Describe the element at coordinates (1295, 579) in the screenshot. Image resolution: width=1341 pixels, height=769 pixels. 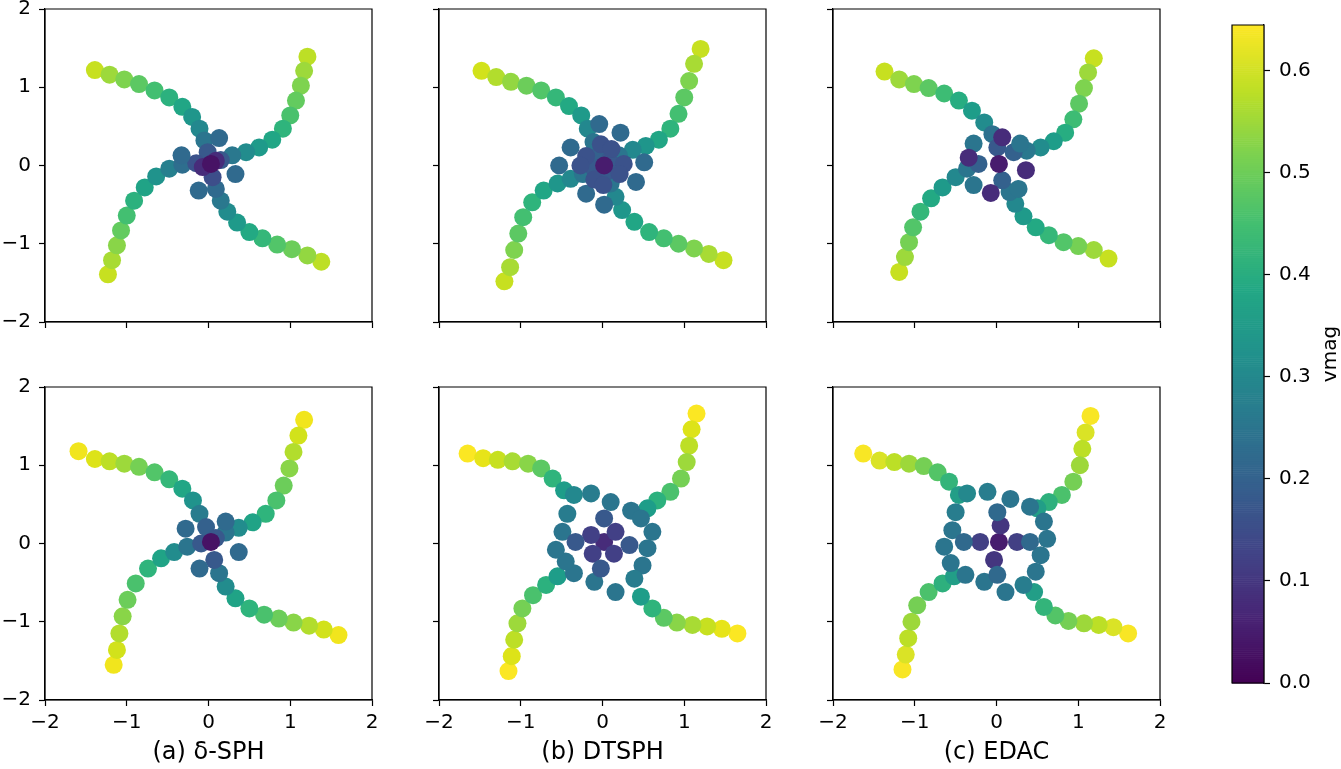
I see `color-bar-label: 0.1` at that location.